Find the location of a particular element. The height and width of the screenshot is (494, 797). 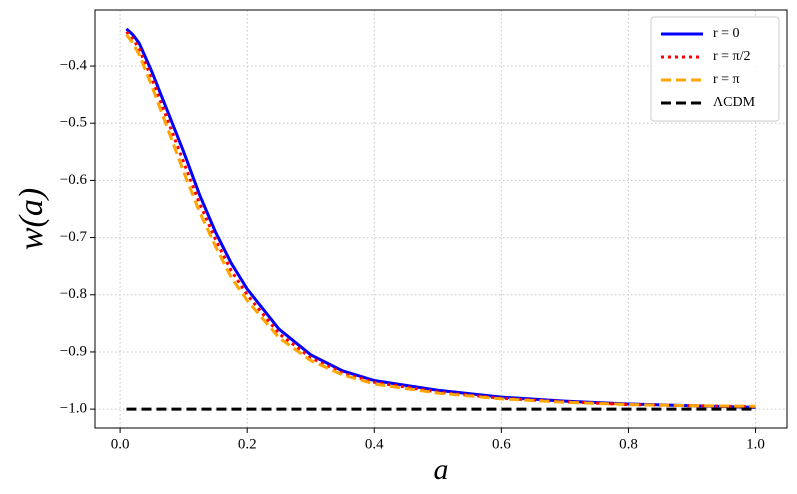

legend-label: r = π/2 is located at coordinates (732, 56).